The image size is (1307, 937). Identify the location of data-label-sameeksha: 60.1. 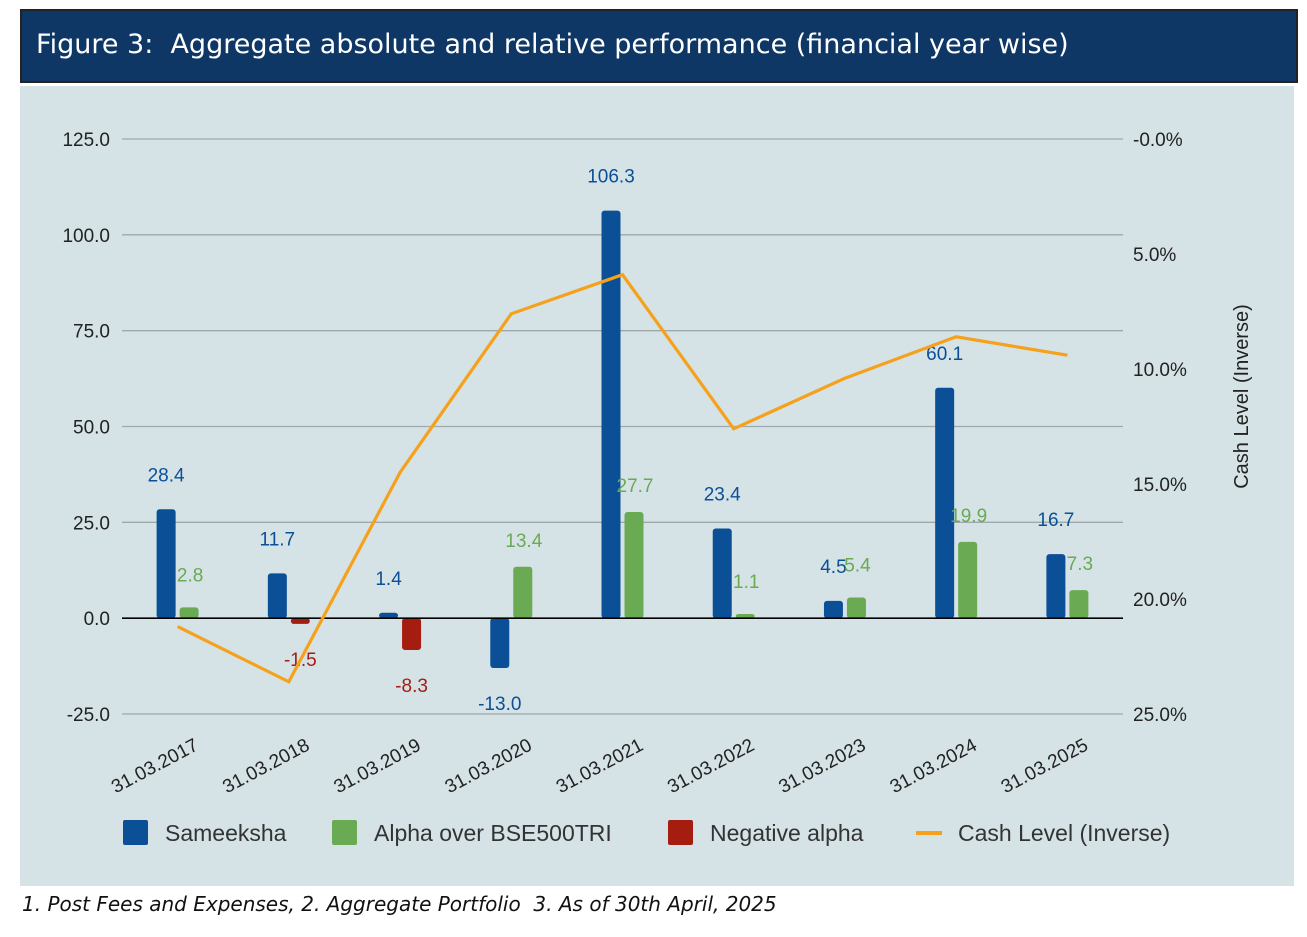
(944, 354).